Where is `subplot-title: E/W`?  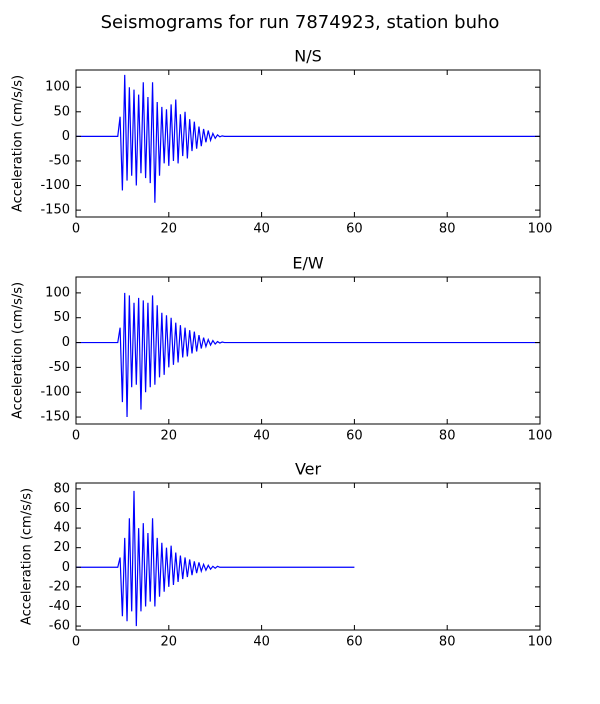 subplot-title: E/W is located at coordinates (308, 263).